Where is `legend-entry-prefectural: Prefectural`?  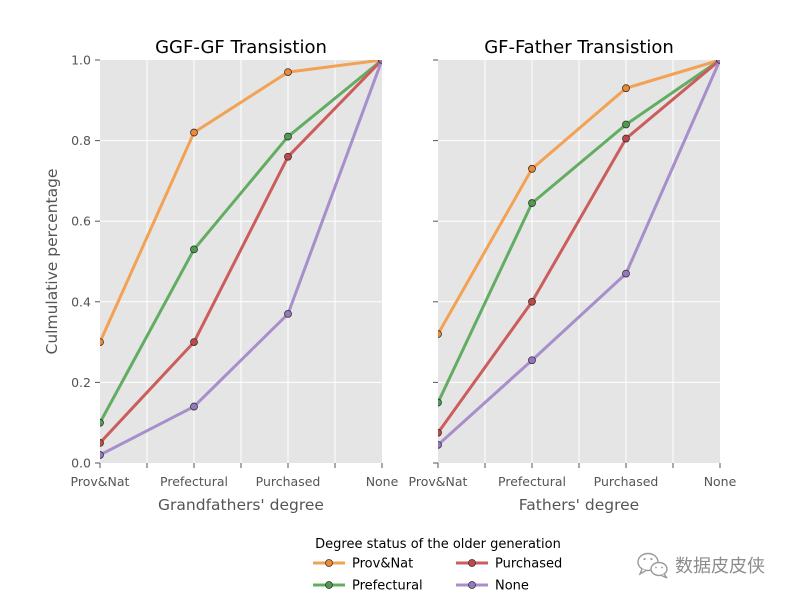
legend-entry-prefectural: Prefectural is located at coordinates (368, 586).